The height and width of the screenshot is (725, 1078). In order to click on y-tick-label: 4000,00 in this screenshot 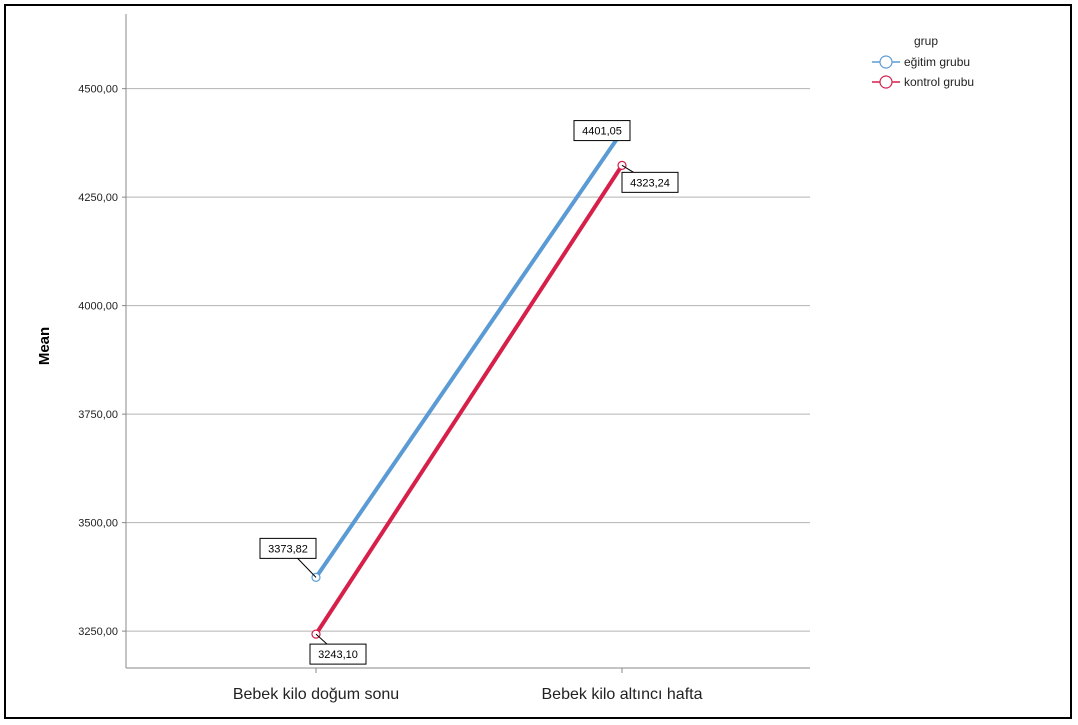, I will do `click(98, 307)`.